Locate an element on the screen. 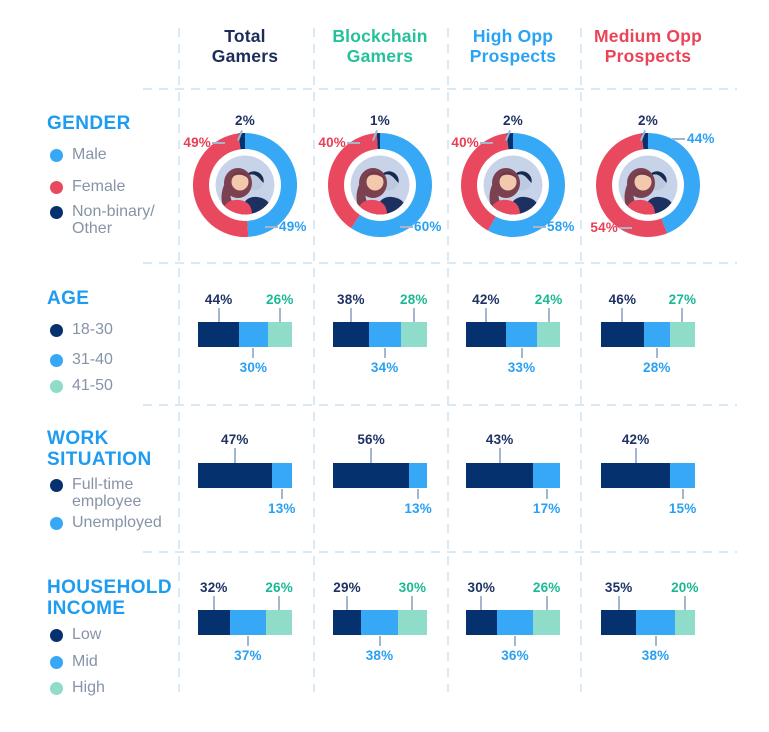 The image size is (769, 732). bar-label-full-time-employee: 47% is located at coordinates (235, 439).